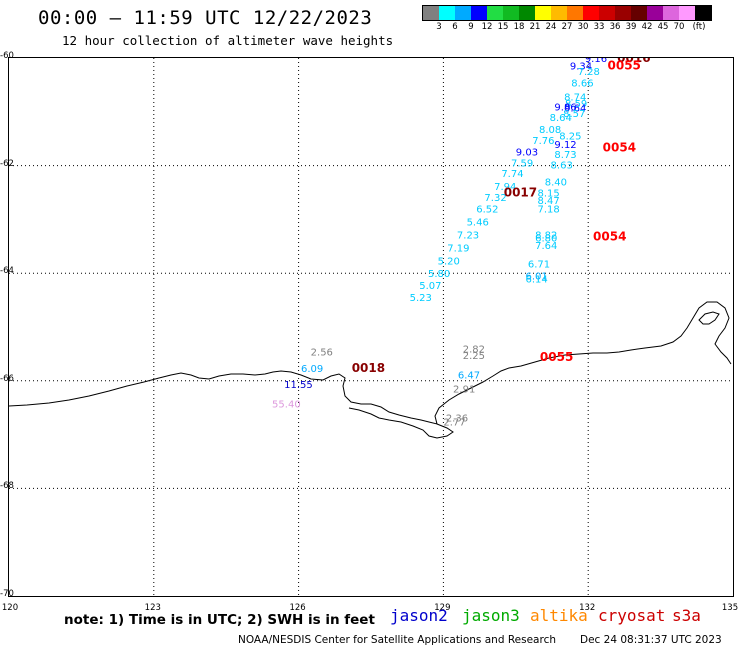 This screenshot has width=740, height=650. I want to click on swh-reading: 7.94, so click(505, 187).